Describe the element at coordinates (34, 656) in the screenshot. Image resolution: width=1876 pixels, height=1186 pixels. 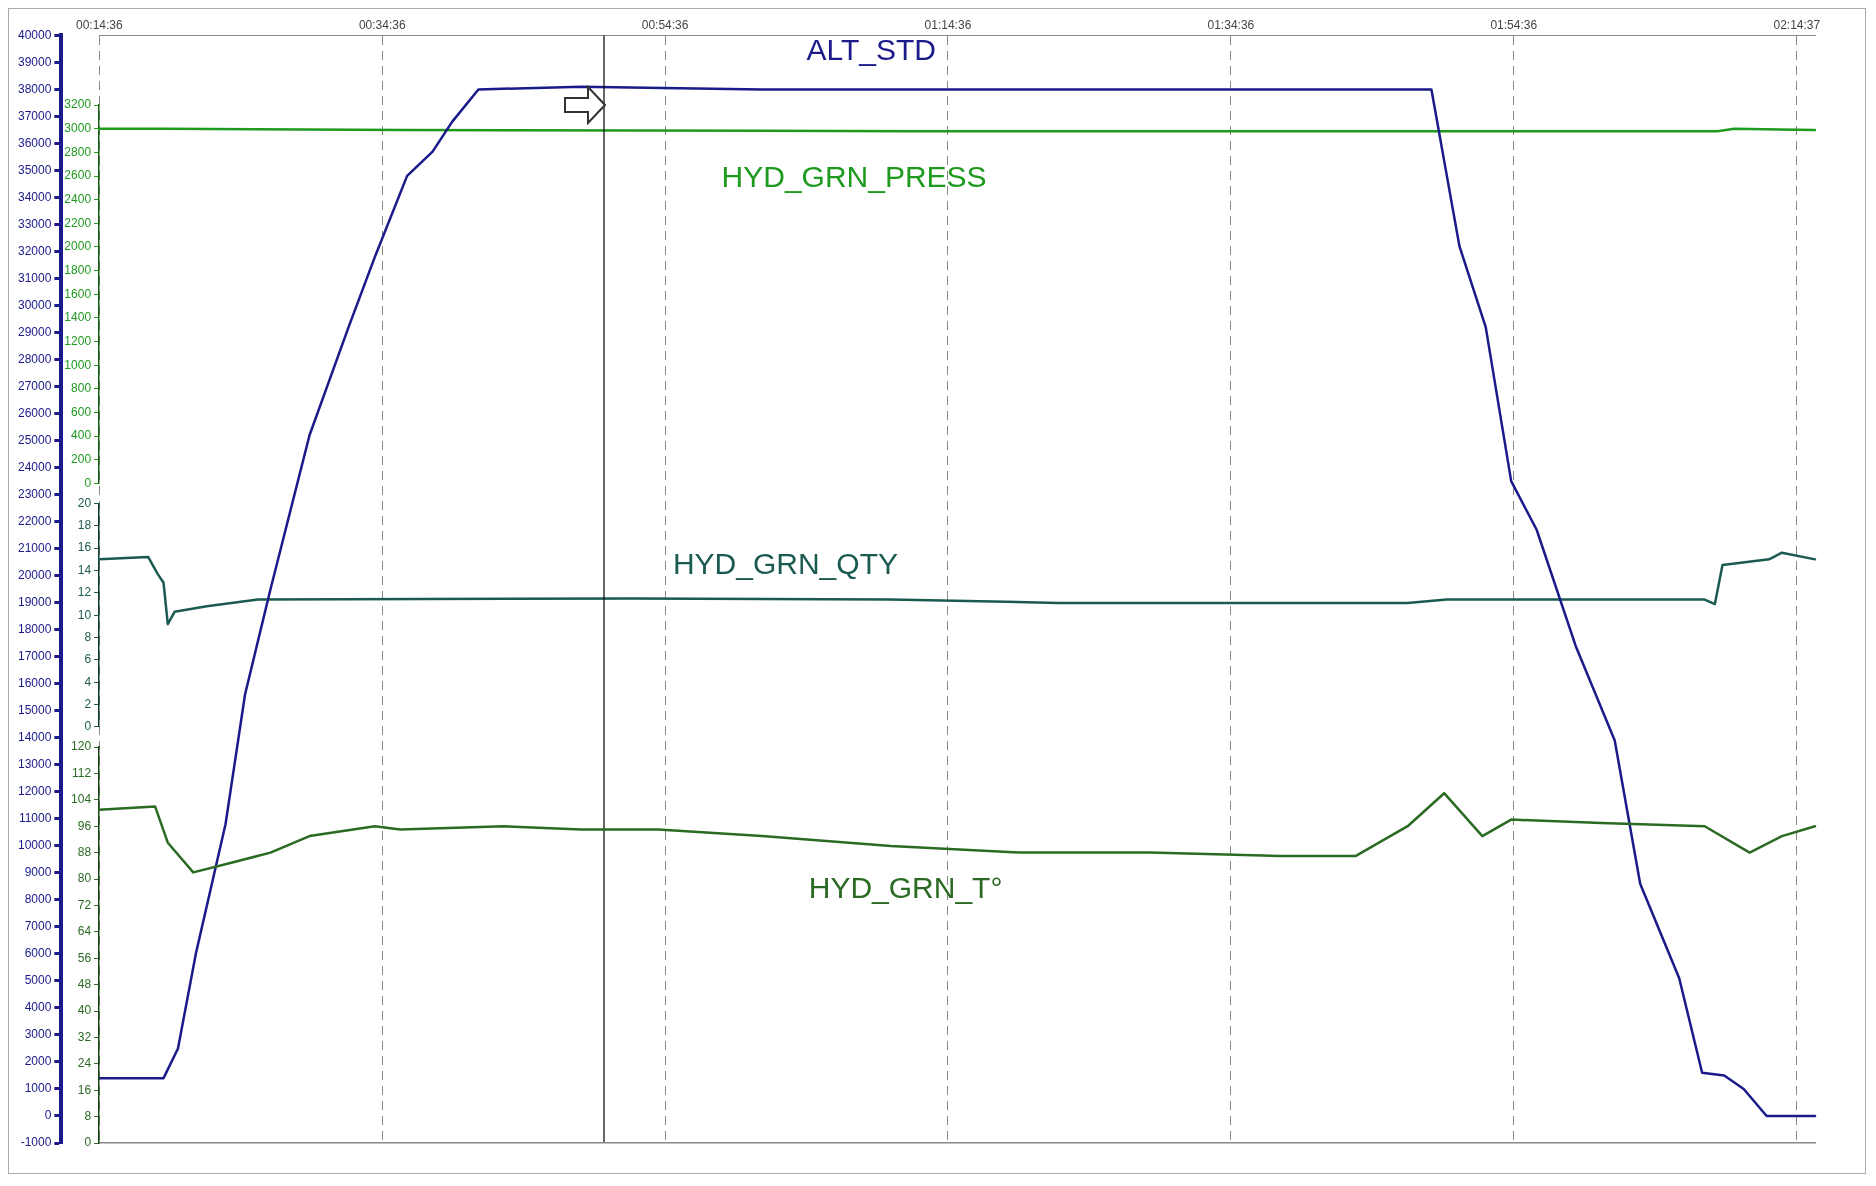
I see `y-tick-label: 17000` at that location.